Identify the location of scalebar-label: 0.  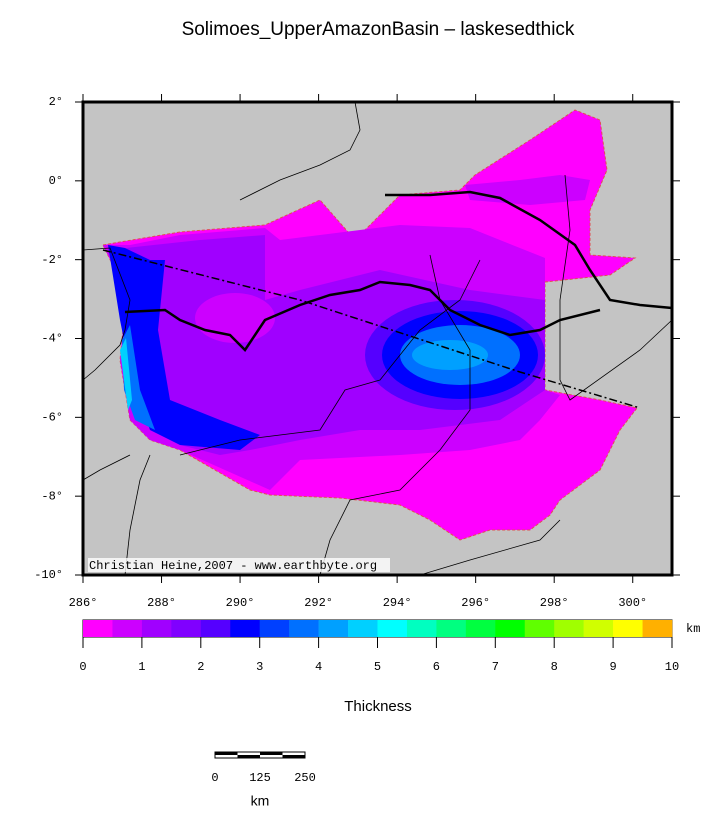
(214, 778).